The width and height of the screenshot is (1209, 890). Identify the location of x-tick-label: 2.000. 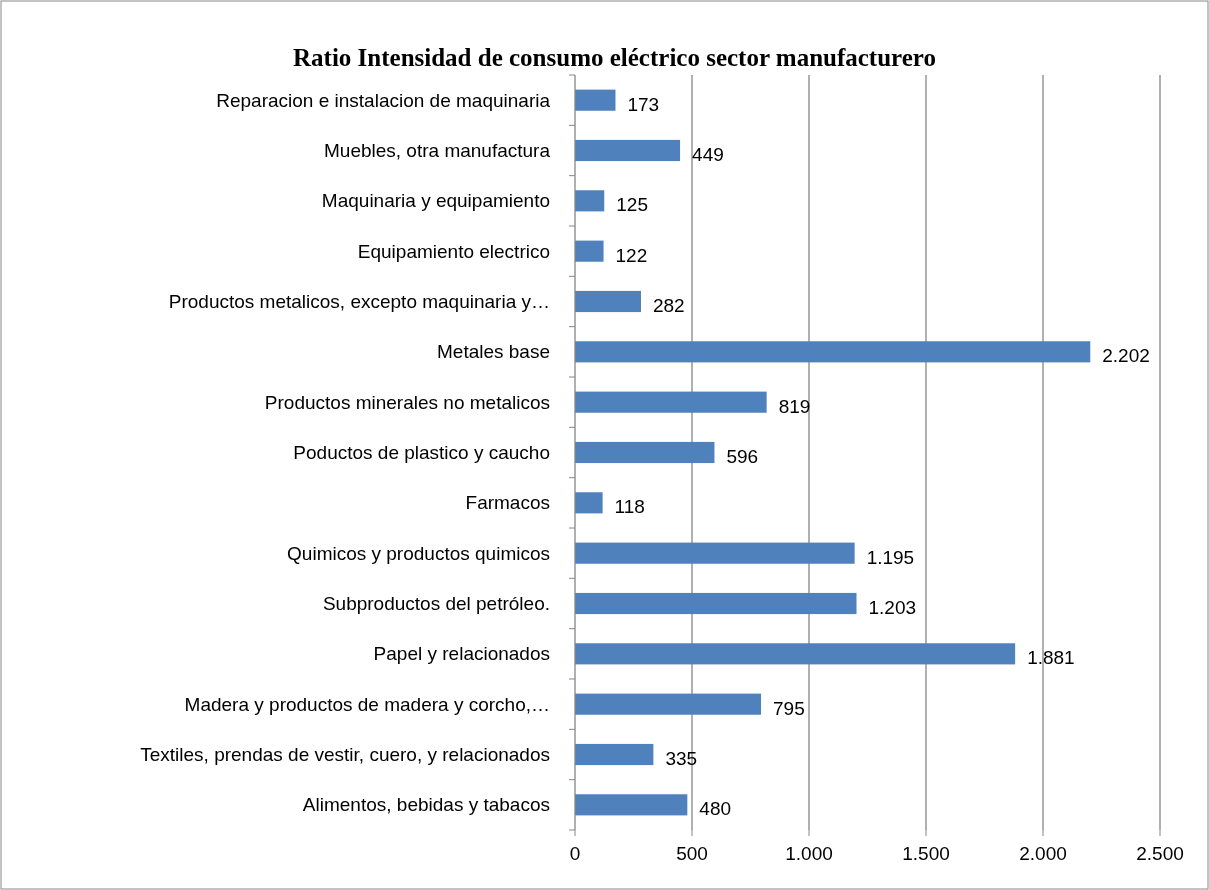
(1043, 853).